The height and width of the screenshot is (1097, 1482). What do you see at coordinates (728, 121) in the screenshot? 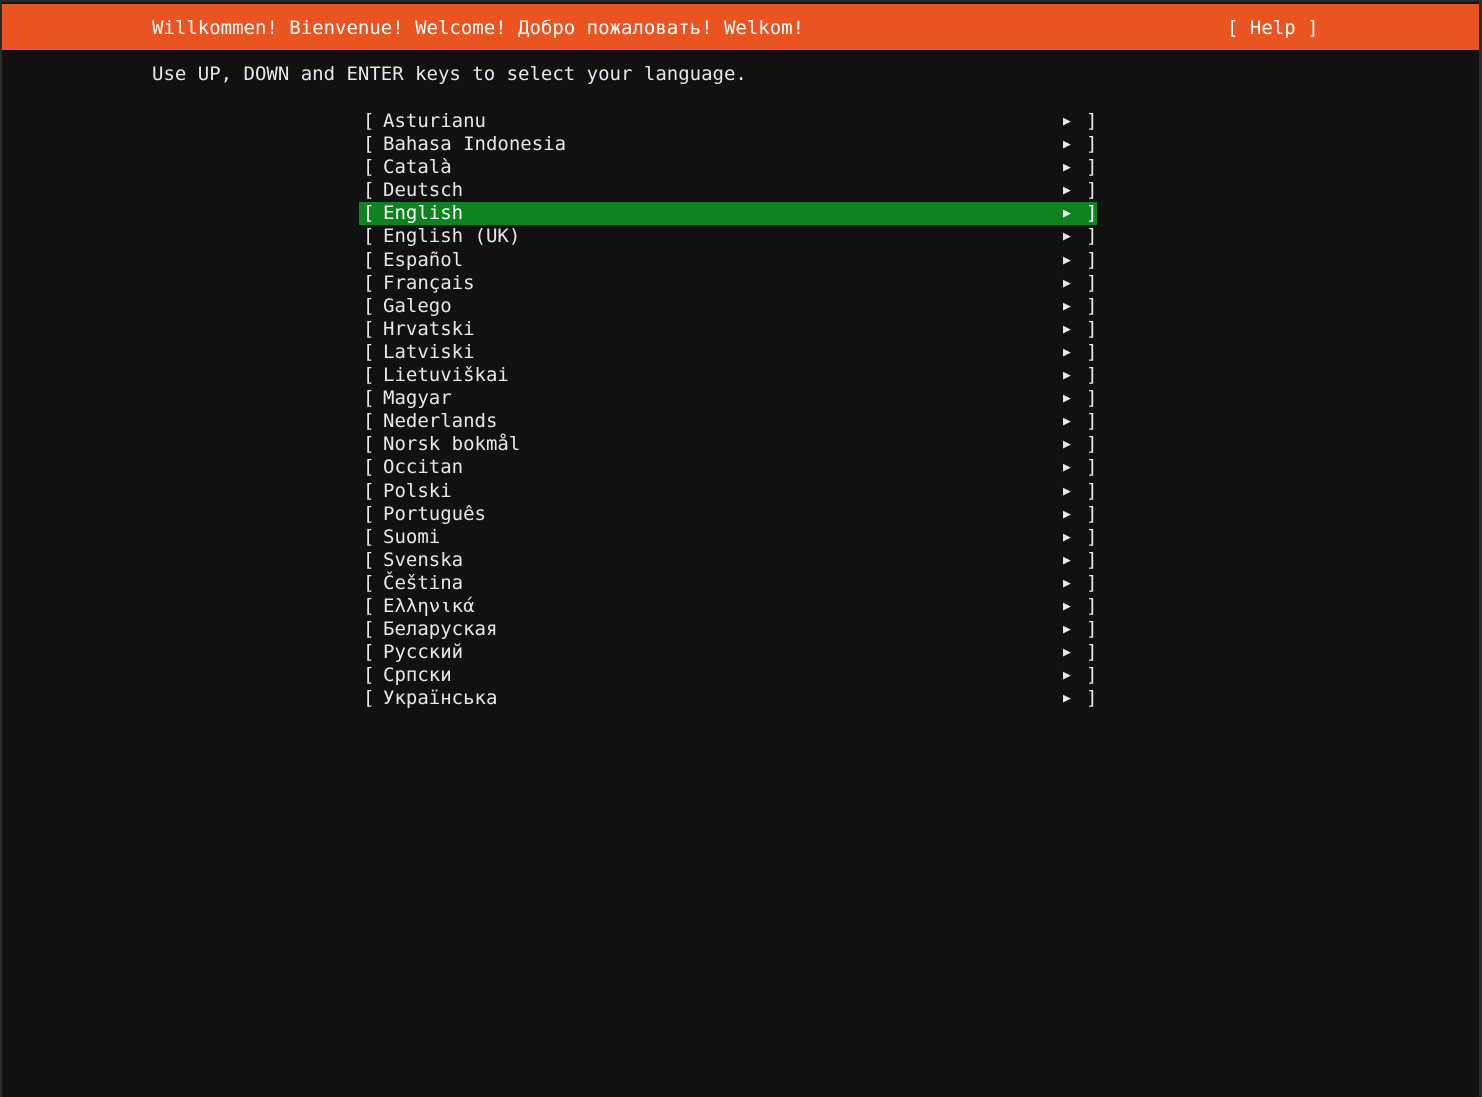
I see `language-option: [Asturianu ▶]` at bounding box center [728, 121].